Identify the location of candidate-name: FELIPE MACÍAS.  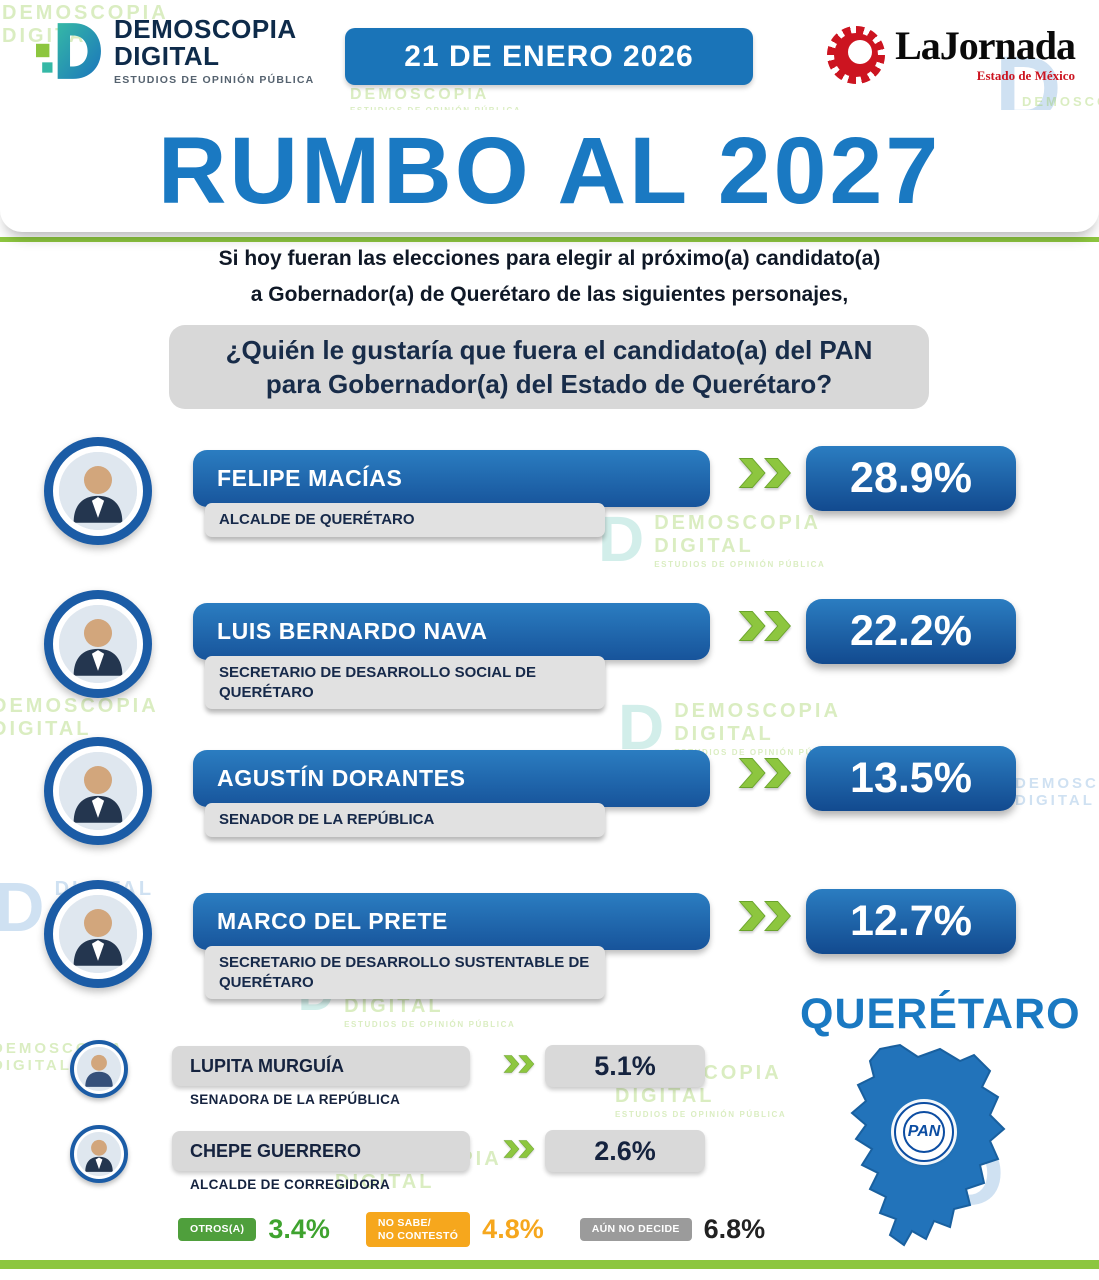
(310, 478).